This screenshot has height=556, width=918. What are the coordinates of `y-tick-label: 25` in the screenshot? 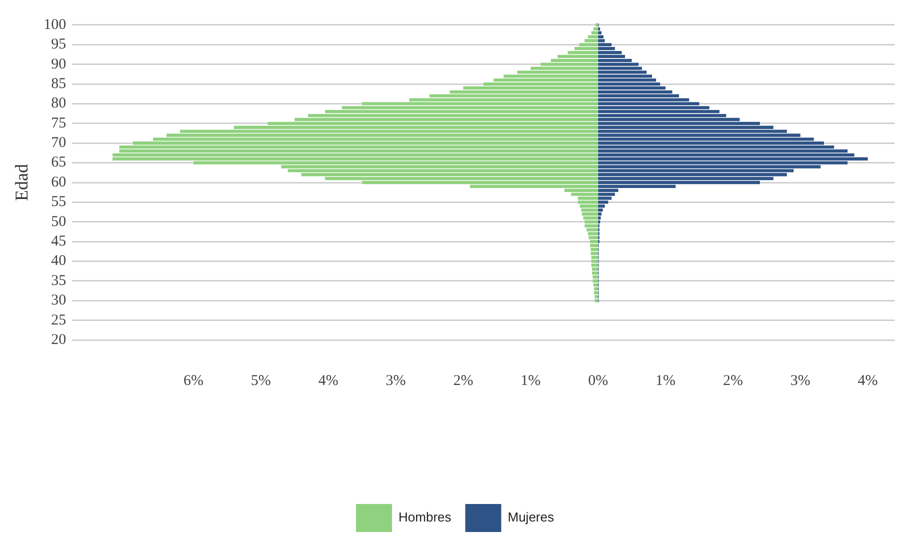 It's located at (58, 320).